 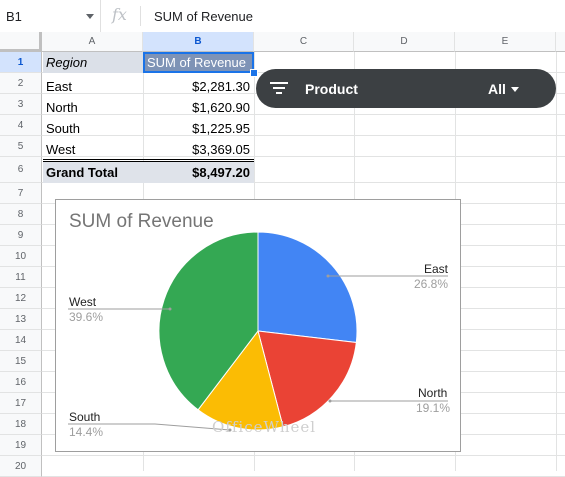 I want to click on row-header-16: 16, so click(x=21, y=382).